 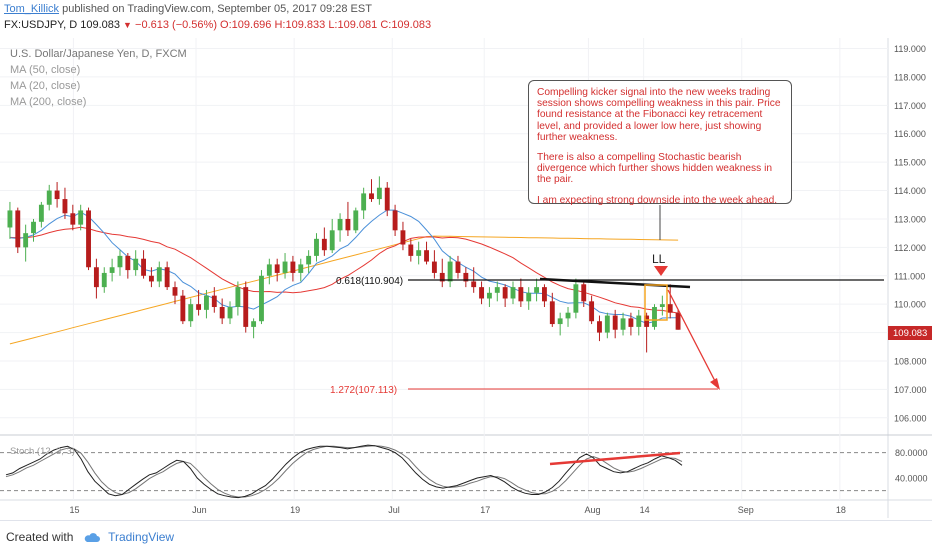 I want to click on forecast-arrow-line, so click(x=692, y=336).